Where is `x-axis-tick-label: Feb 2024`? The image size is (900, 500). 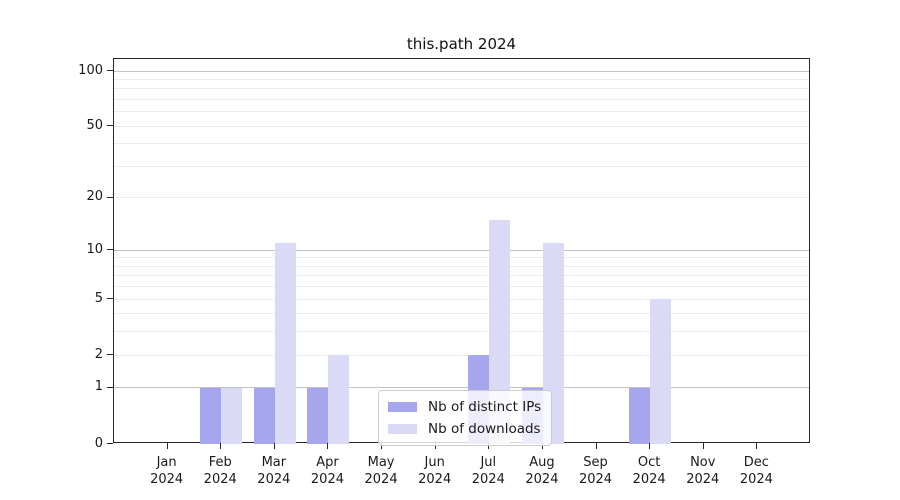 x-axis-tick-label: Feb 2024 is located at coordinates (220, 471).